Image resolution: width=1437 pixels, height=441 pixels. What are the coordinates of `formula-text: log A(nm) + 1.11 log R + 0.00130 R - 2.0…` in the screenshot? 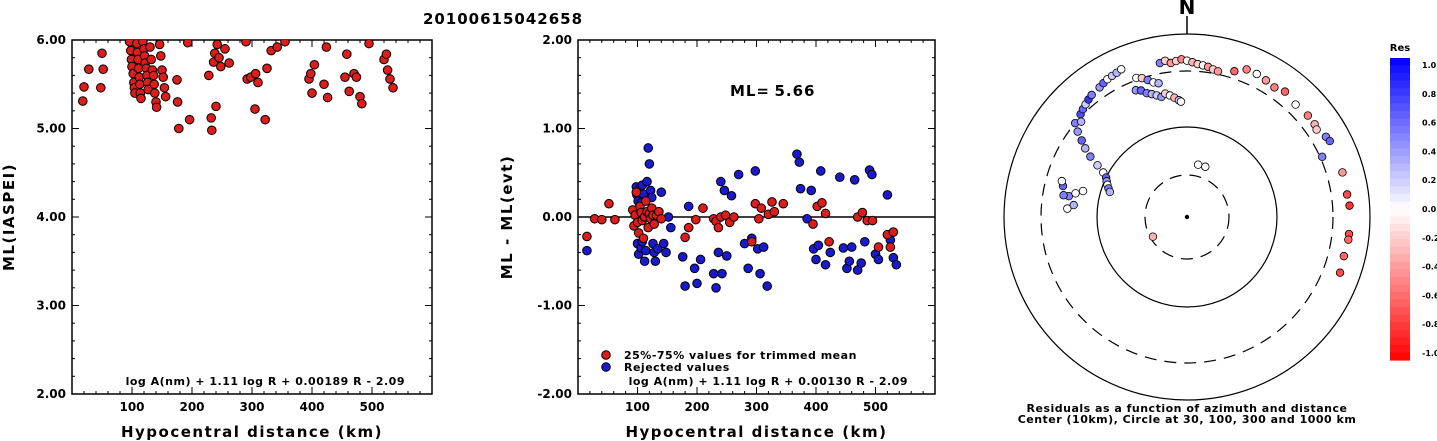 It's located at (768, 381).